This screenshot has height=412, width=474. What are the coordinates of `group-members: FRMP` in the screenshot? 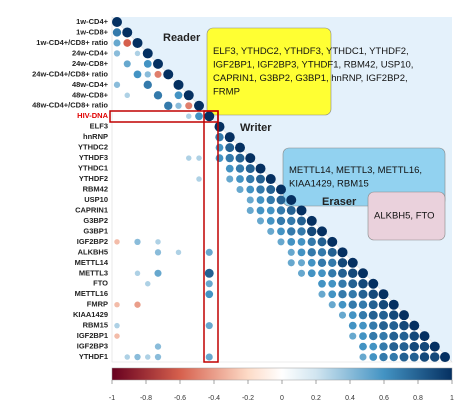 It's located at (226, 91).